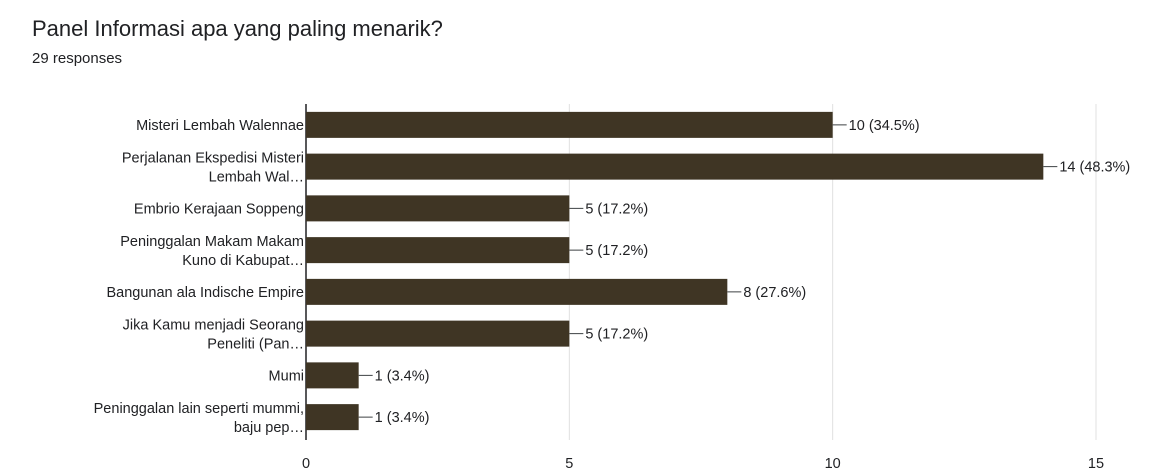 The width and height of the screenshot is (1166, 476). Describe the element at coordinates (306, 464) in the screenshot. I see `x-tick-label: 0` at that location.